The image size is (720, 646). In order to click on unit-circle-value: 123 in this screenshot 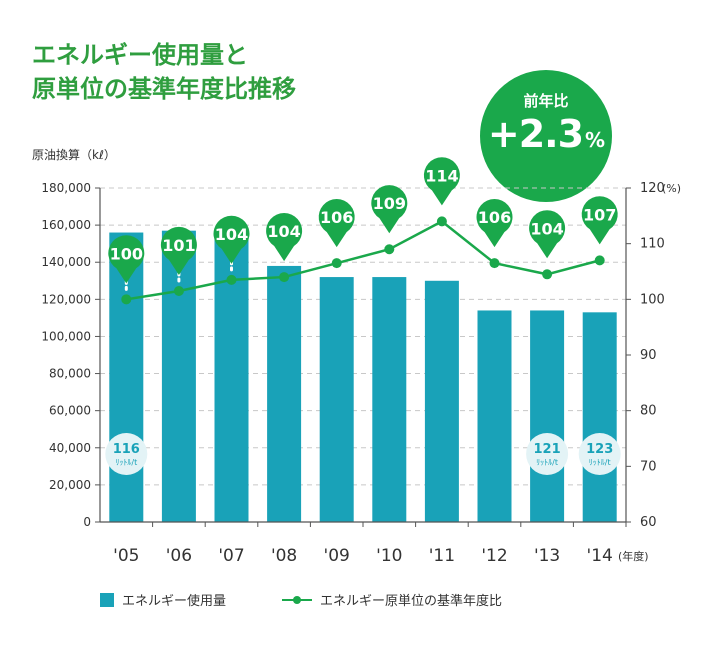, I will do `click(599, 449)`.